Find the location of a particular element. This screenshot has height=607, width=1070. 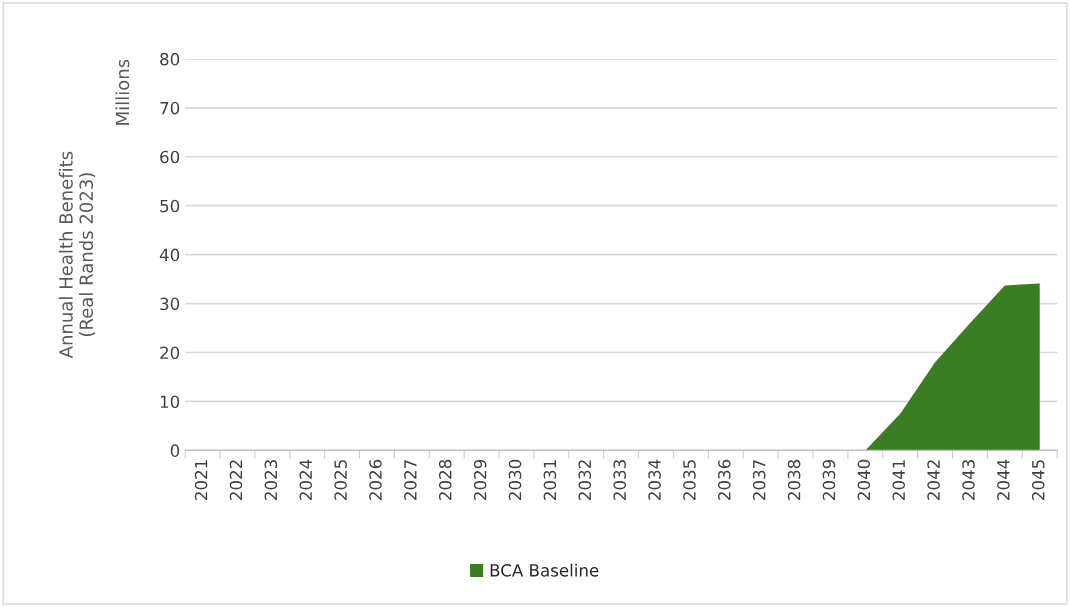

x-tick-label: 2037 is located at coordinates (759, 480).